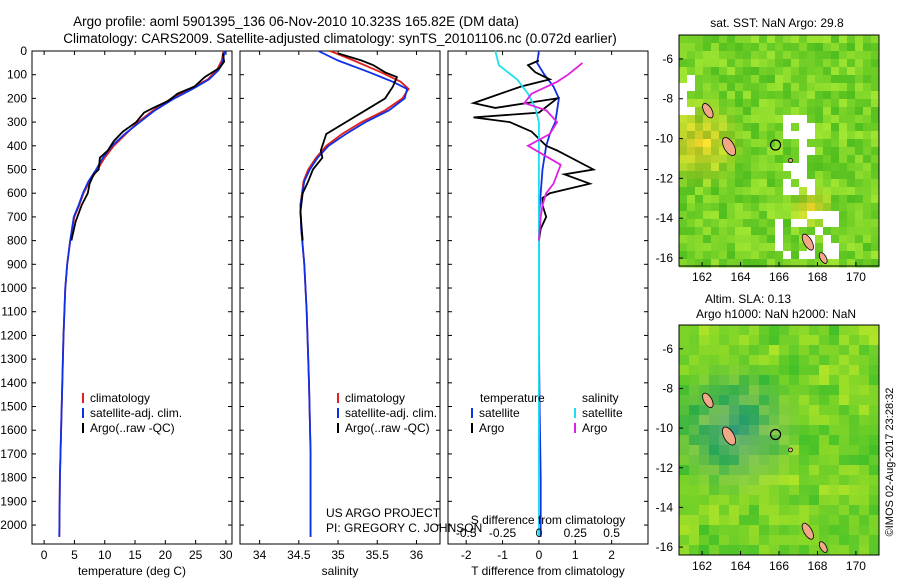 This screenshot has width=900, height=580. Describe the element at coordinates (135, 555) in the screenshot. I see `x-tick-label: 15` at that location.